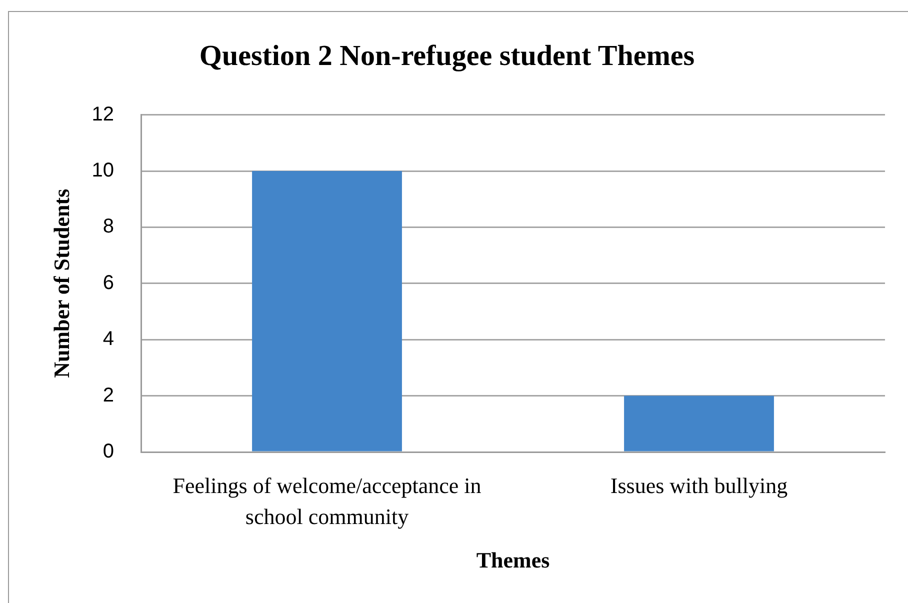  I want to click on x-tick-label: Issues with bullying, so click(699, 485).